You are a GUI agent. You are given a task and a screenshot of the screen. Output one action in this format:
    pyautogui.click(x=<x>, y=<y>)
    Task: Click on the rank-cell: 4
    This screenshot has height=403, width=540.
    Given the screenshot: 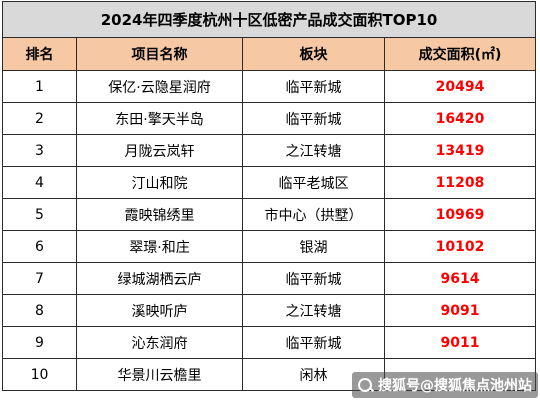 What is the action you would take?
    pyautogui.click(x=39, y=182)
    